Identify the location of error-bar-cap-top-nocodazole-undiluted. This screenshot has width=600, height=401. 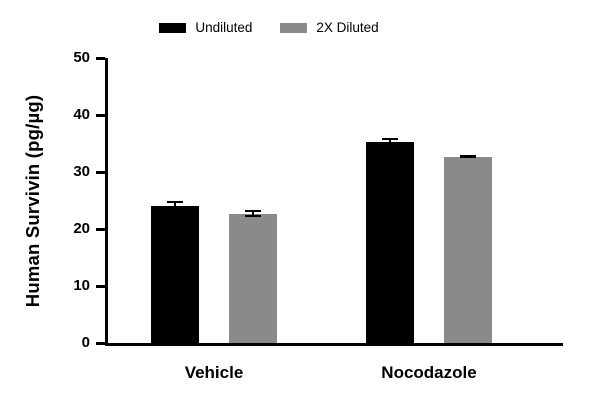
(390, 139).